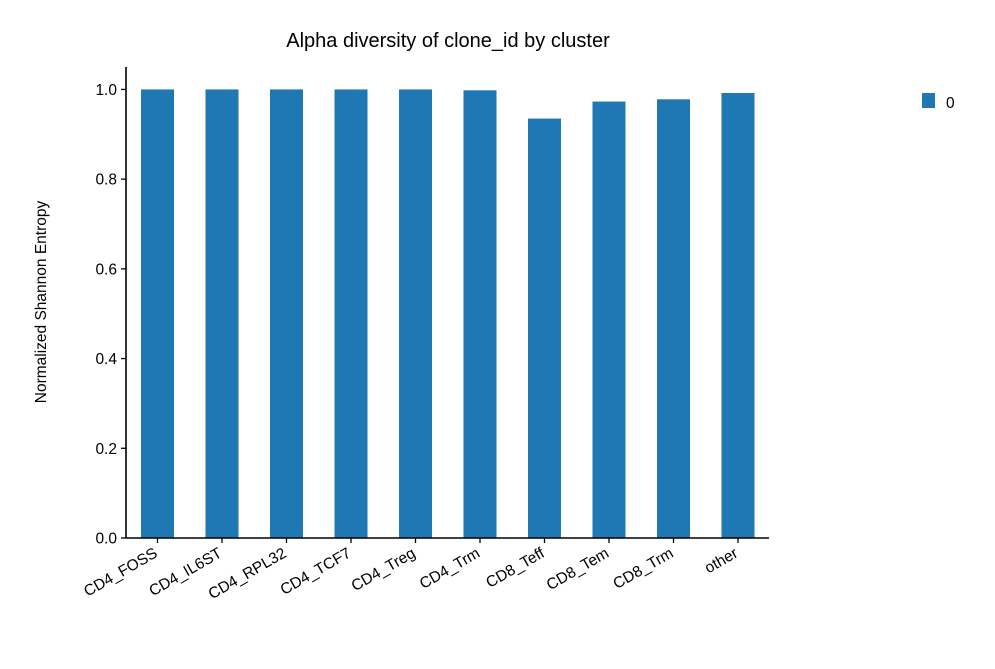  Describe the element at coordinates (415, 313) in the screenshot. I see `bar-cd4-treg` at that location.